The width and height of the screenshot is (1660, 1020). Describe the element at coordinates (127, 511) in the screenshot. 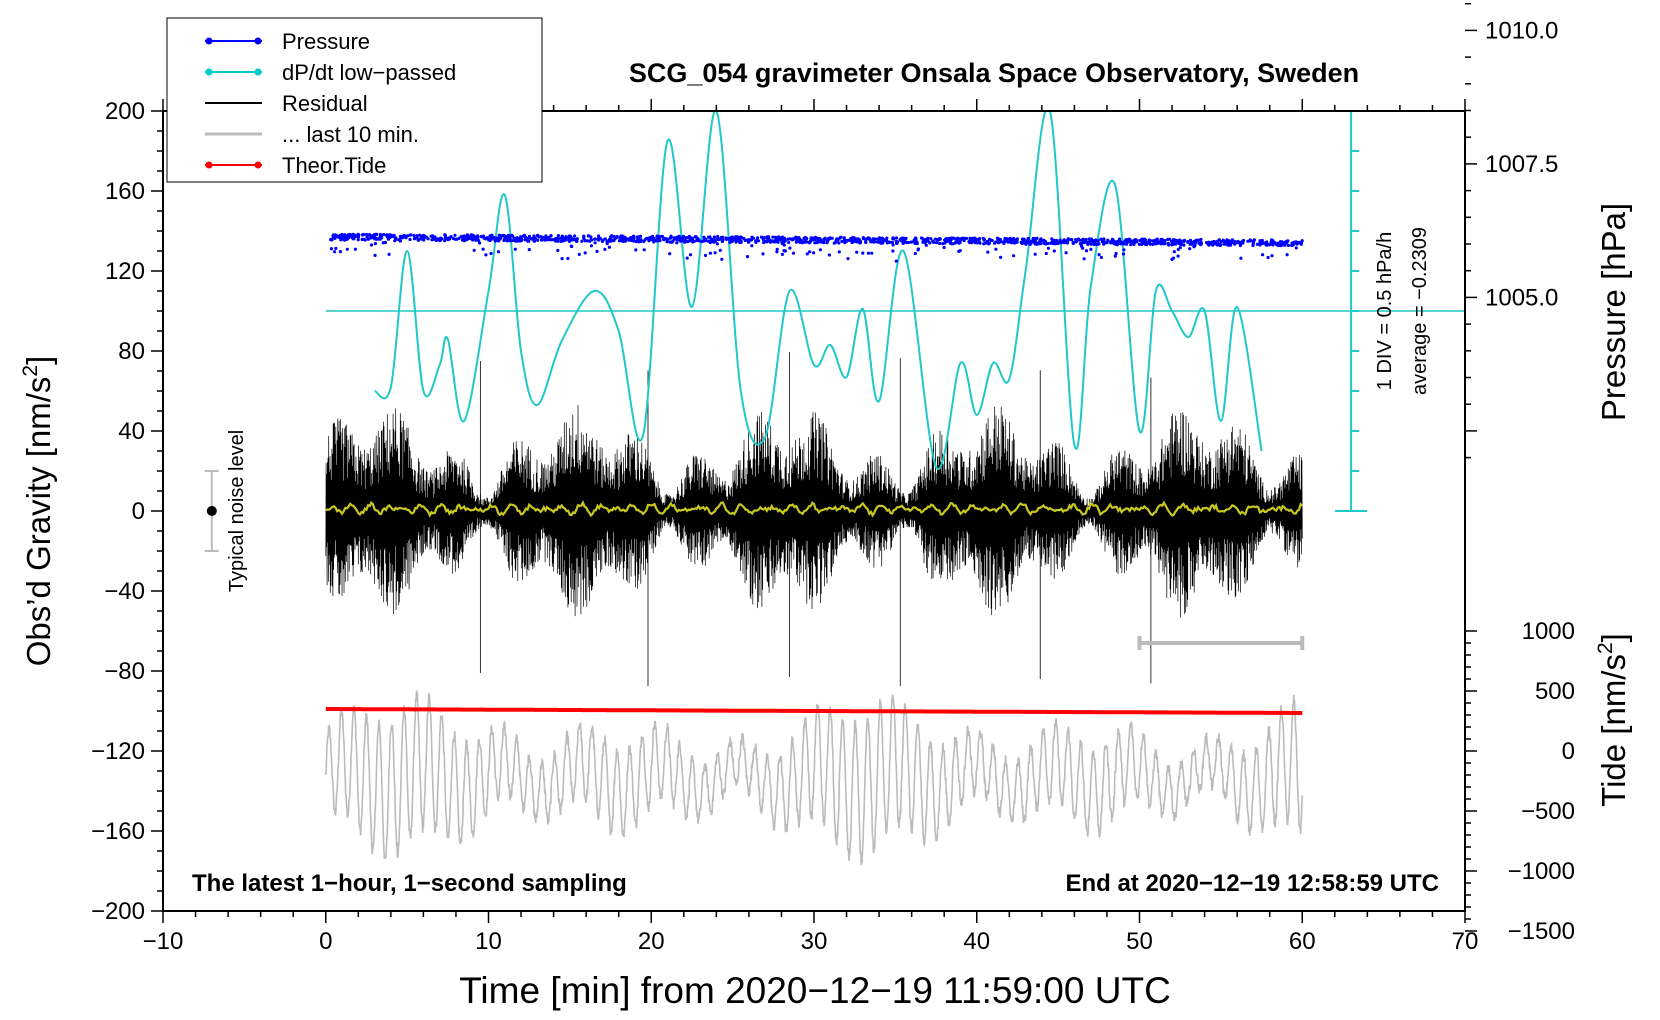

I see `y-axis-gravity: 200 160 120 80 40 0 −40 −80 −120 −160 −200` at that location.